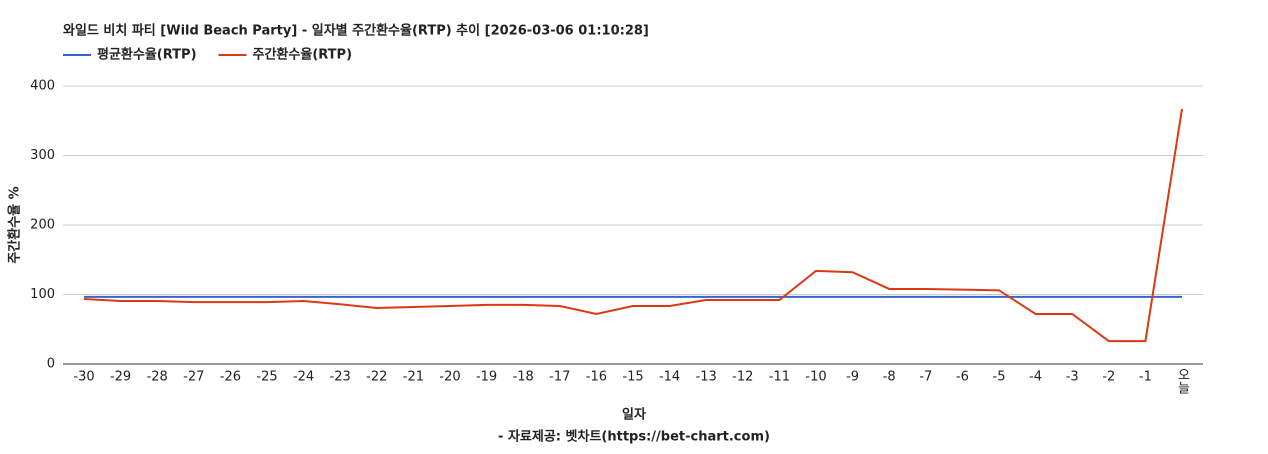 Image resolution: width=1268 pixels, height=454 pixels. What do you see at coordinates (925, 377) in the screenshot?
I see `x-tick-label: -7` at bounding box center [925, 377].